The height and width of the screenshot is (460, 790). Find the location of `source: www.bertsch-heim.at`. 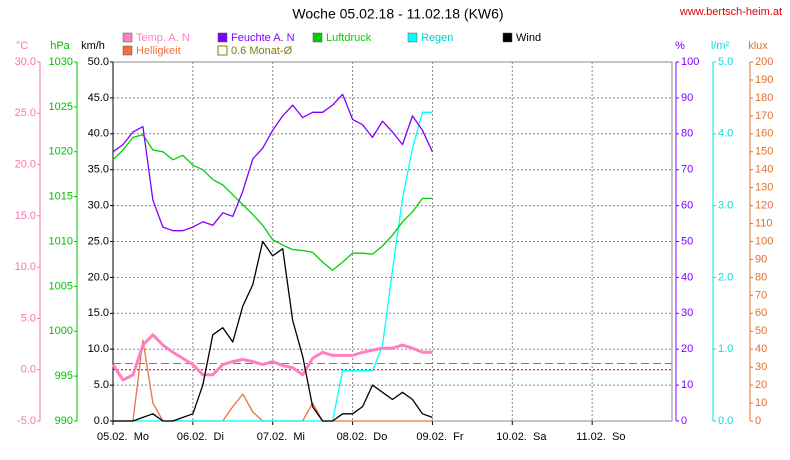

source: www.bertsch-heim.at is located at coordinates (730, 12).